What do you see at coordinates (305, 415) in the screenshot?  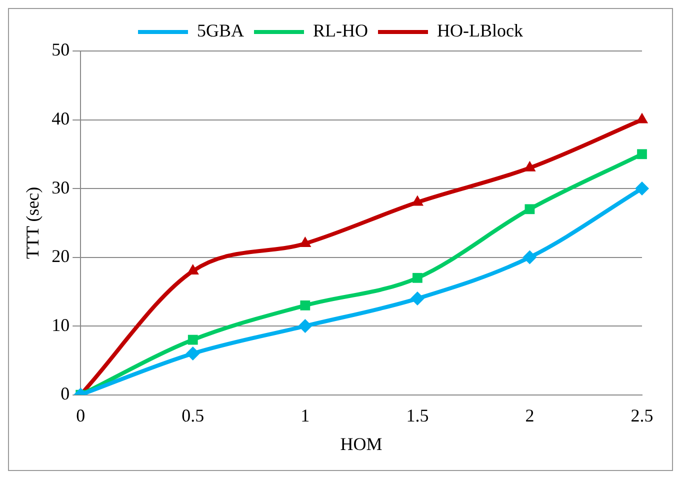 I see `x-tick-label: 1` at bounding box center [305, 415].